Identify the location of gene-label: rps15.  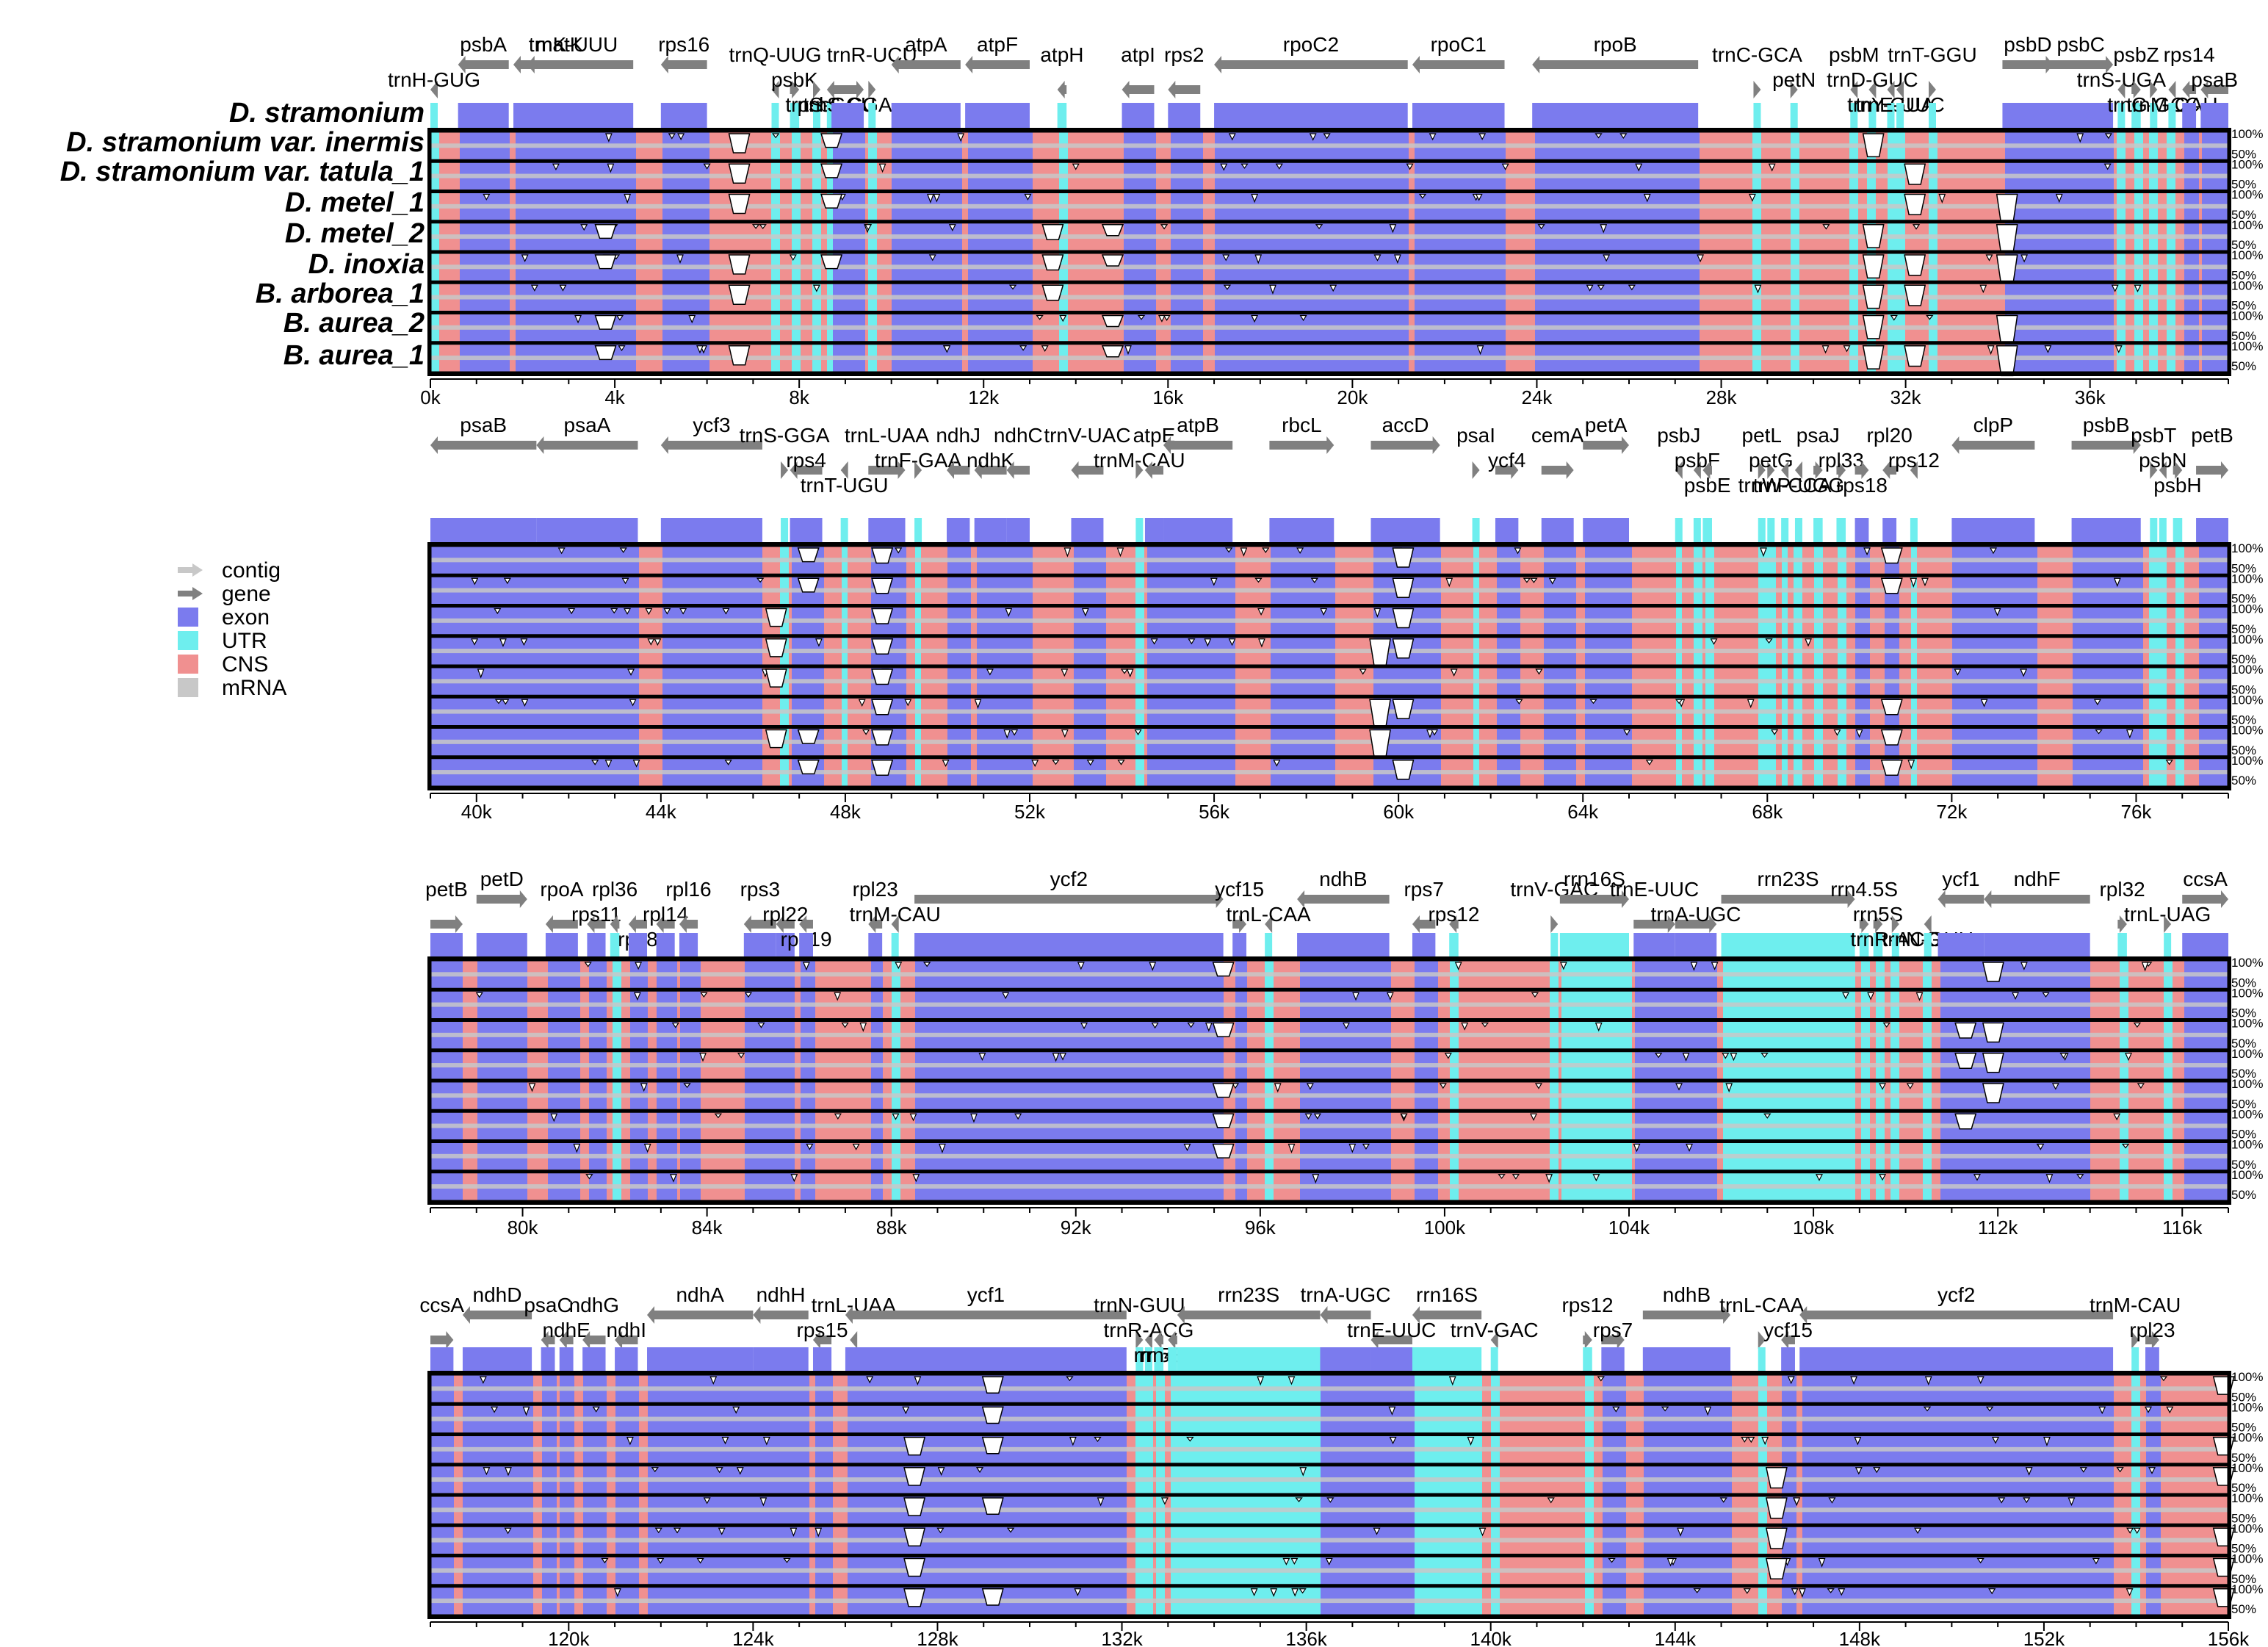
(822, 1330).